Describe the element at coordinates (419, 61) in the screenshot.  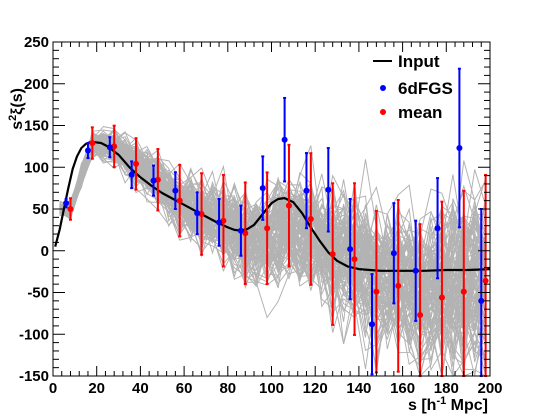
I see `legend-input-label: Input` at that location.